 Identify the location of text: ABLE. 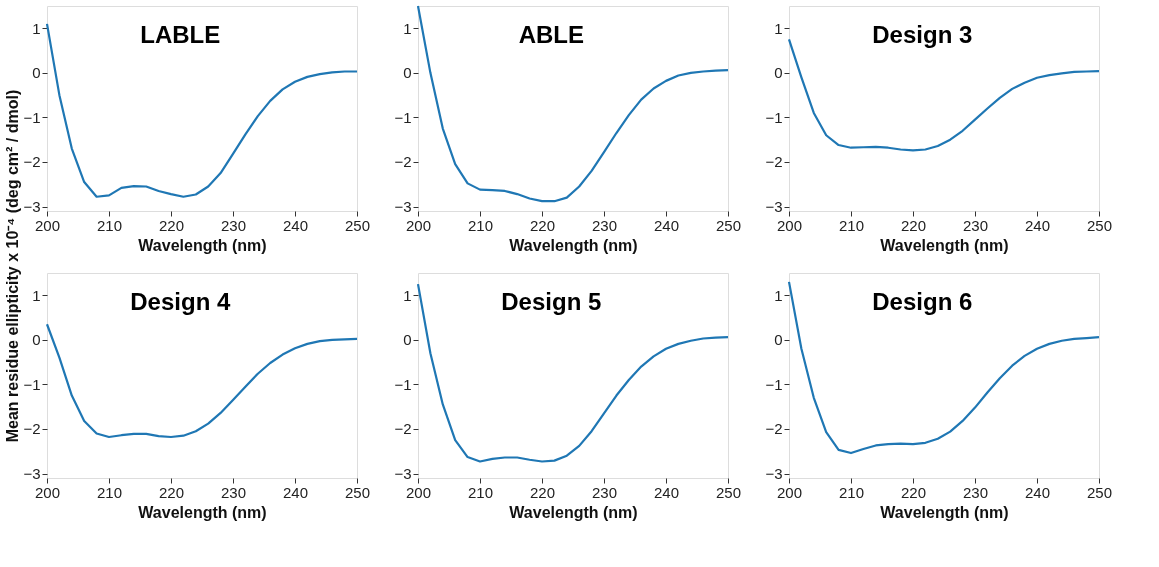
(551, 34).